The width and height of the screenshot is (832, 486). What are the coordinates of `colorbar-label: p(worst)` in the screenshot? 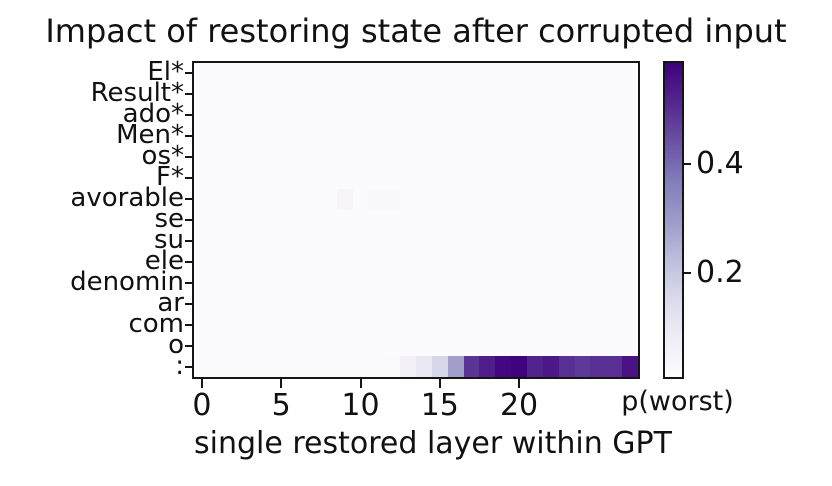 It's located at (677, 401).